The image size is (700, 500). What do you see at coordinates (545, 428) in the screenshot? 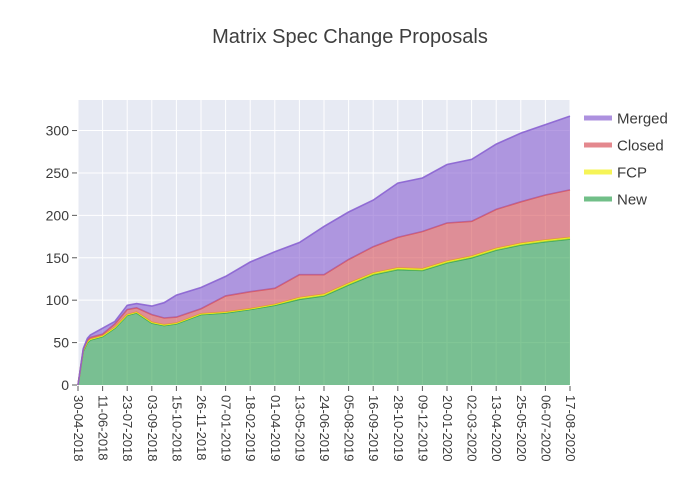
I see `x-tick-label: 06-07-2020` at bounding box center [545, 428].